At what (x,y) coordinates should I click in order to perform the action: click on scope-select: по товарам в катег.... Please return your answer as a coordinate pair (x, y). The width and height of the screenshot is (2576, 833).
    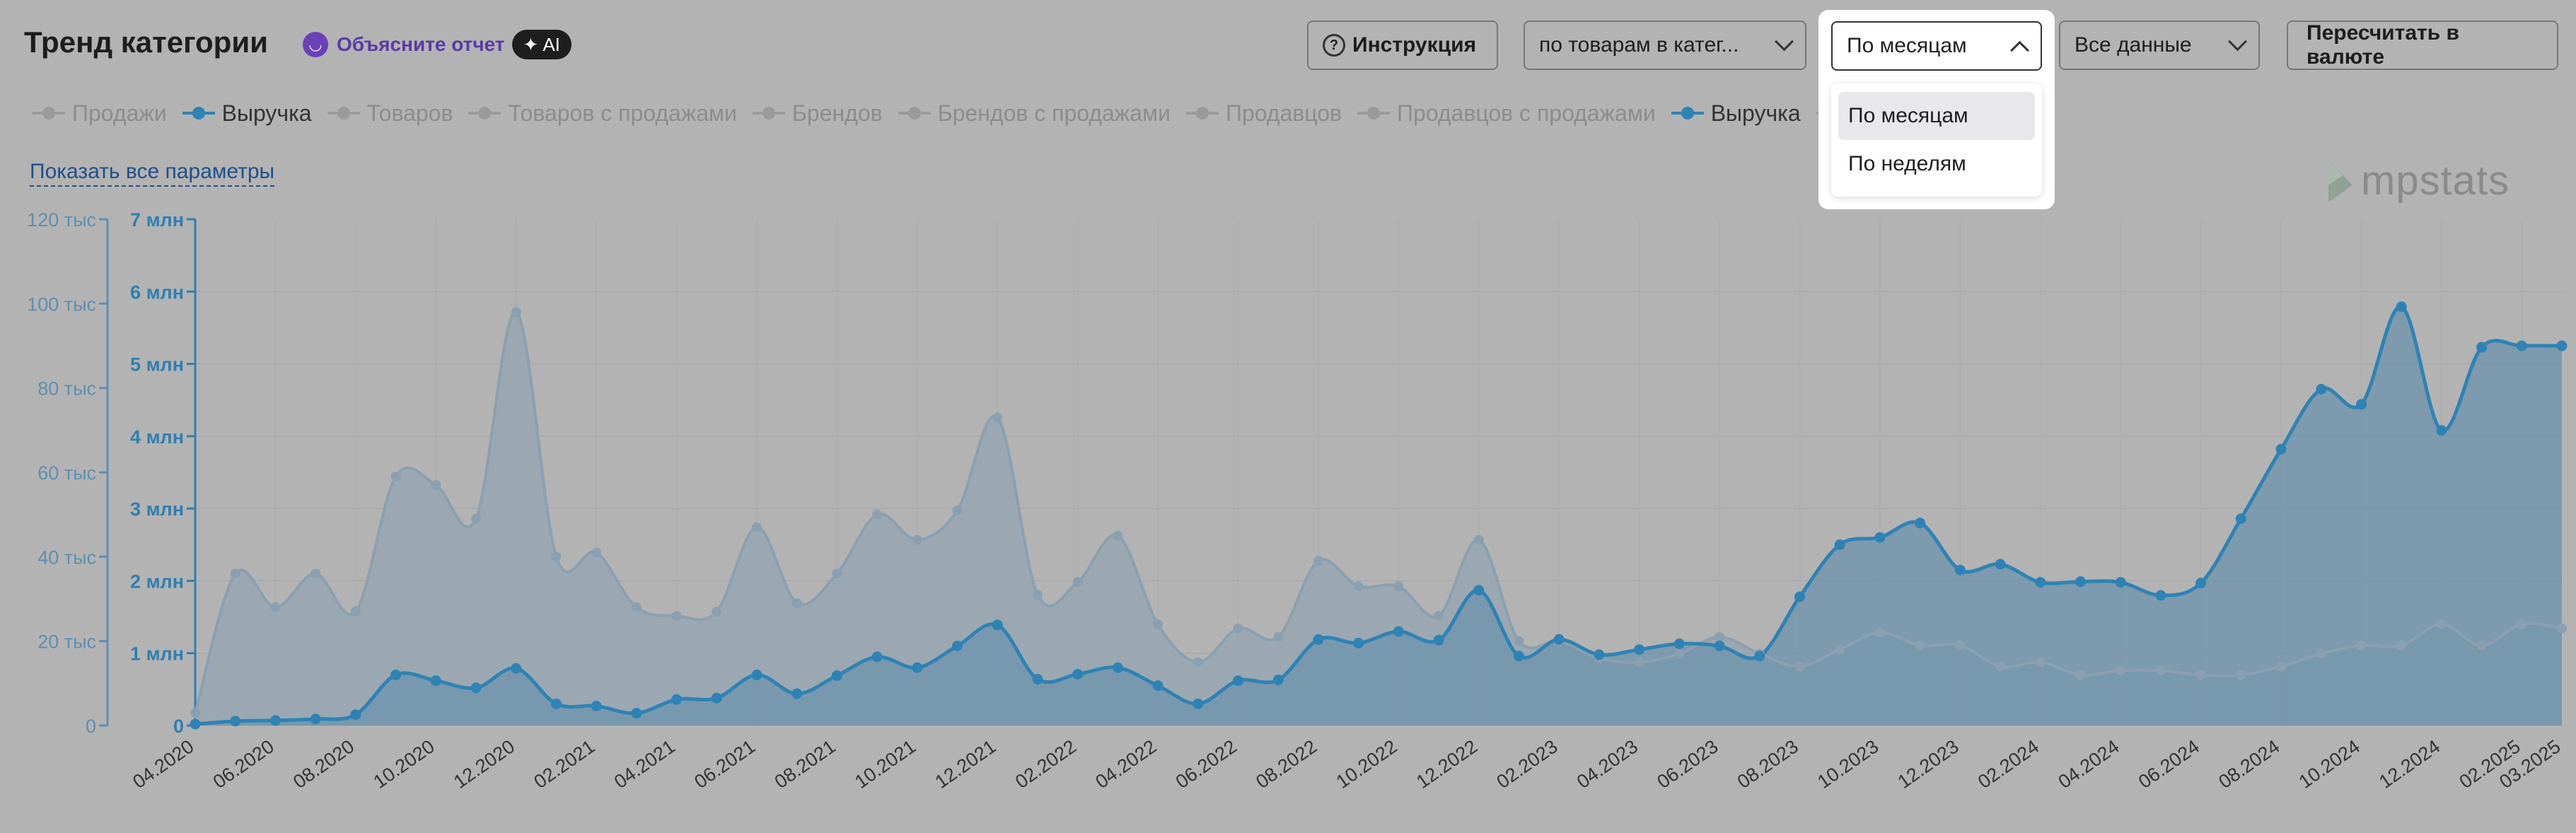
    Looking at the image, I should click on (1665, 45).